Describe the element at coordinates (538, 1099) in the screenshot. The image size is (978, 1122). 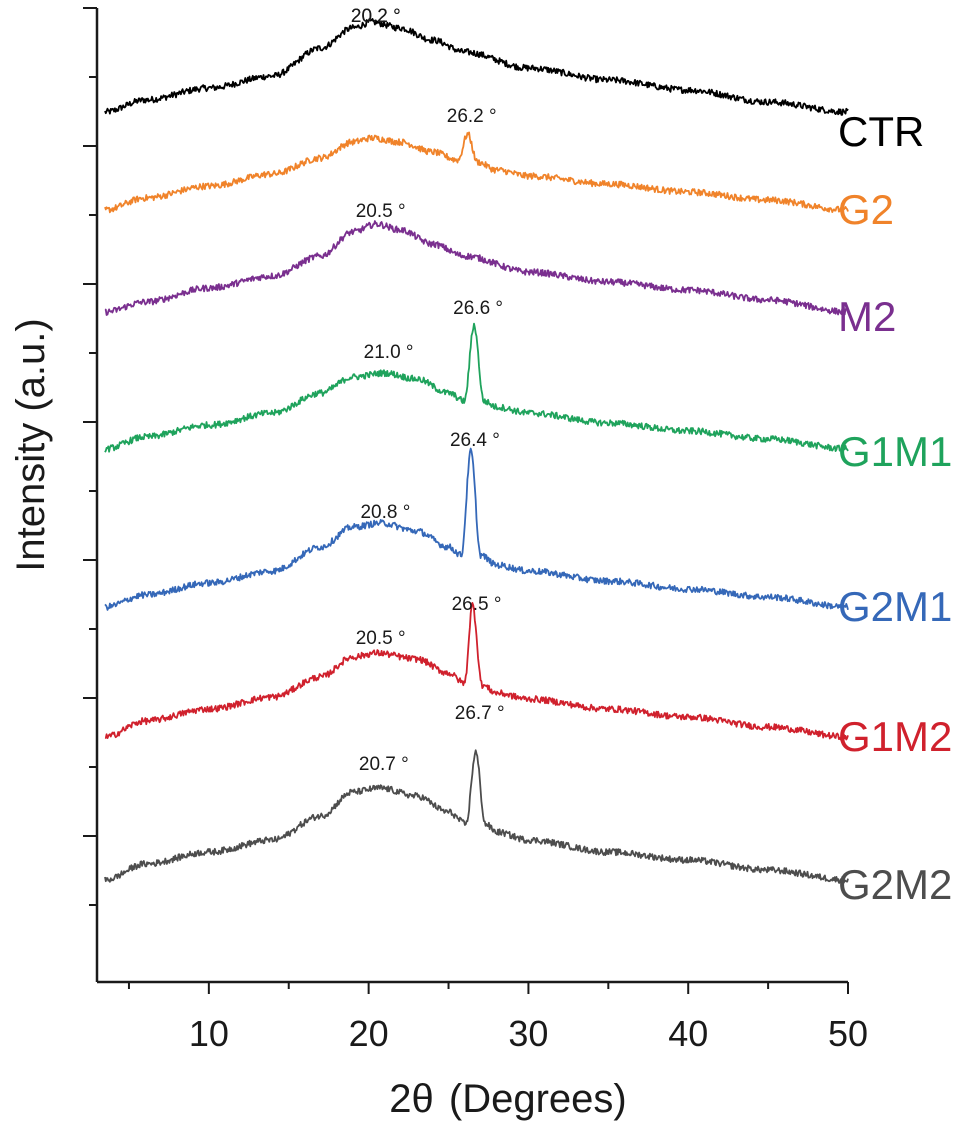
I see `x-axis-title-unit: (Degrees)` at that location.